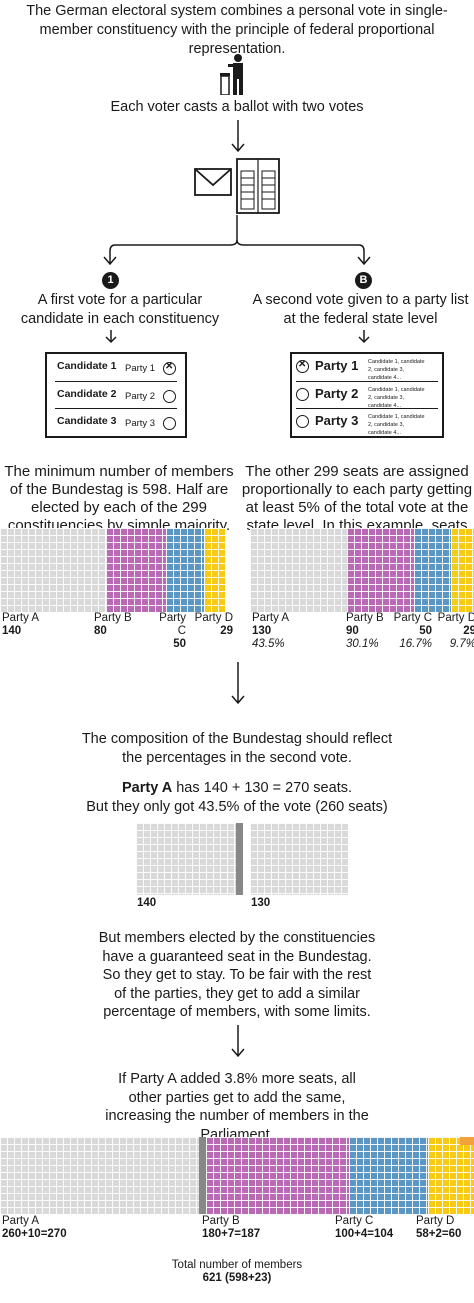 The height and width of the screenshot is (1303, 474). I want to click on party-a-first-vote-block, so click(189, 859).